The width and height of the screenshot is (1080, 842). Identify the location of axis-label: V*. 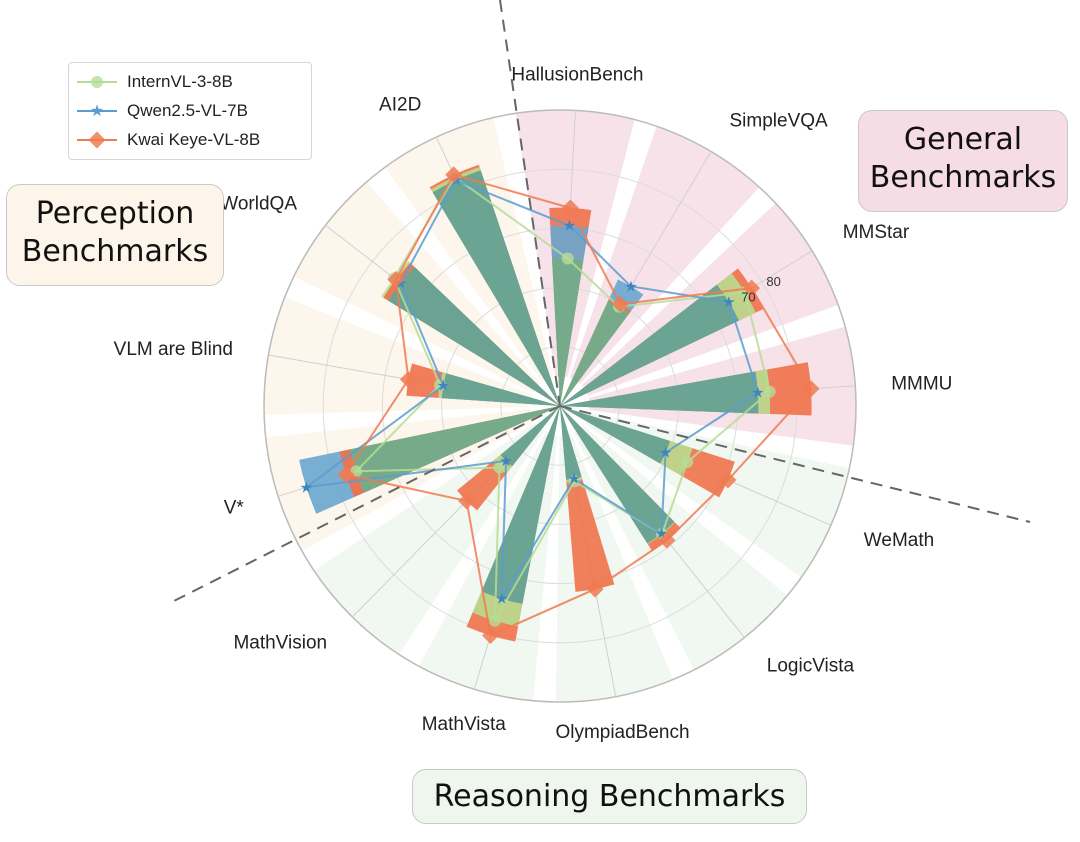
(234, 507).